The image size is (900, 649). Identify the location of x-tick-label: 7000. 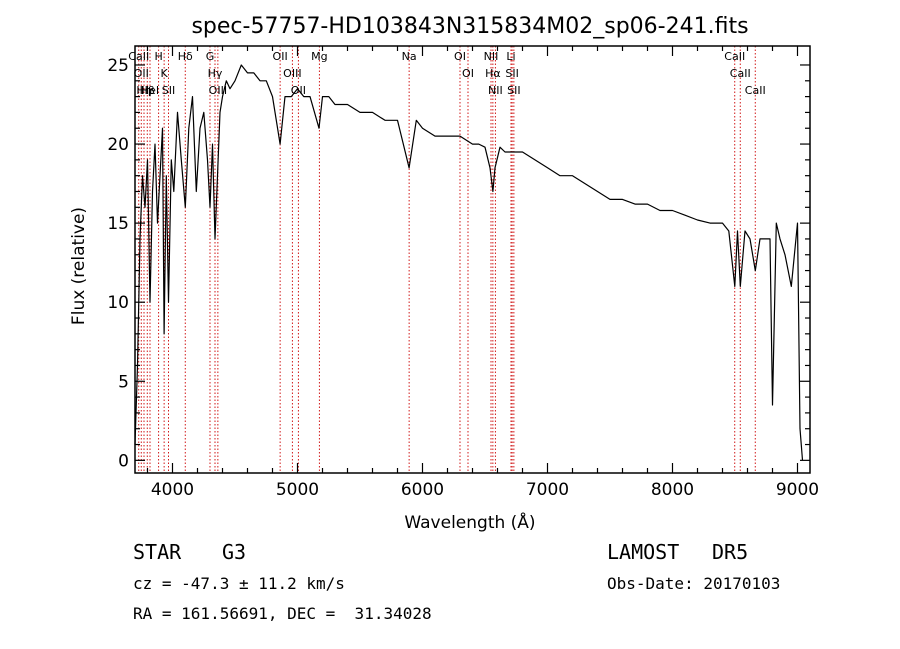
(547, 490).